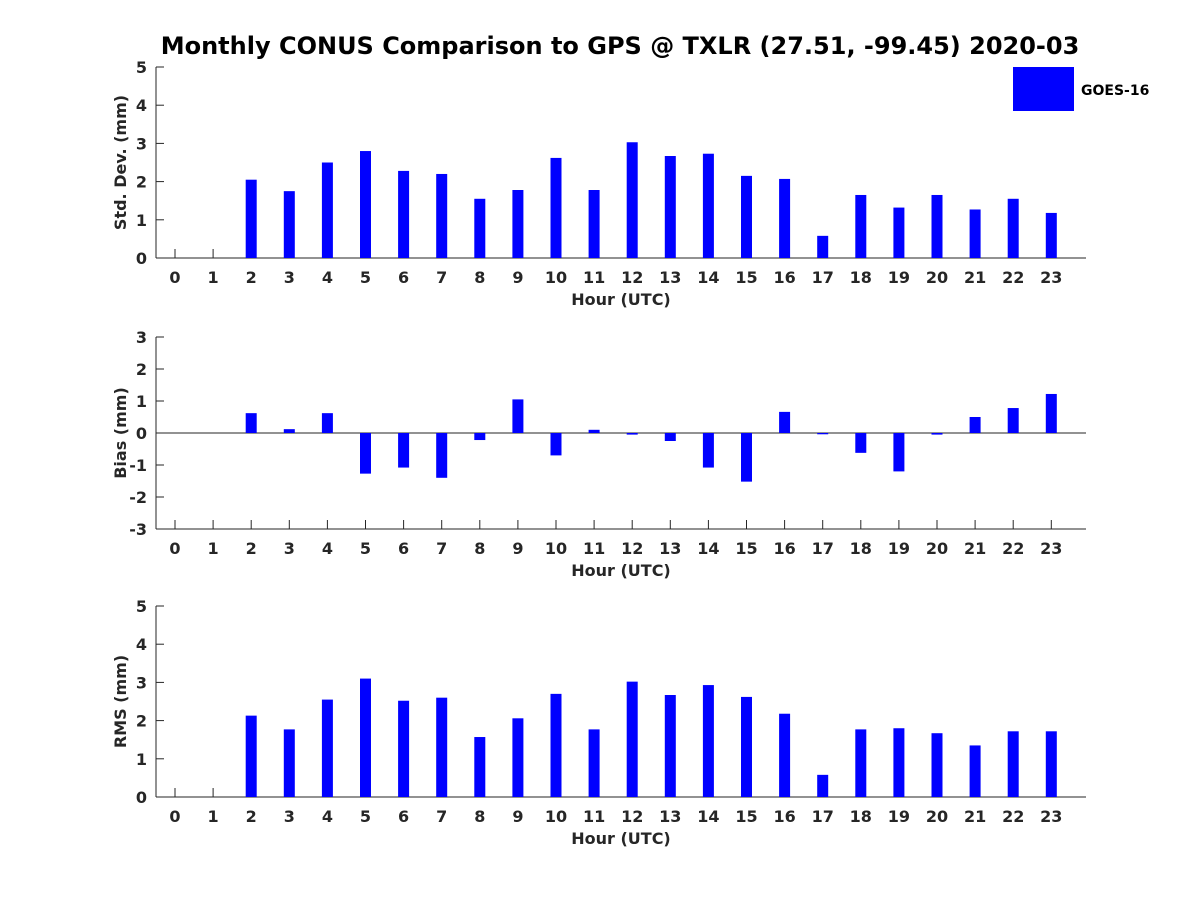 This screenshot has height=900, width=1200. Describe the element at coordinates (120, 433) in the screenshot. I see `y-axis-label: Bias (mm)` at that location.